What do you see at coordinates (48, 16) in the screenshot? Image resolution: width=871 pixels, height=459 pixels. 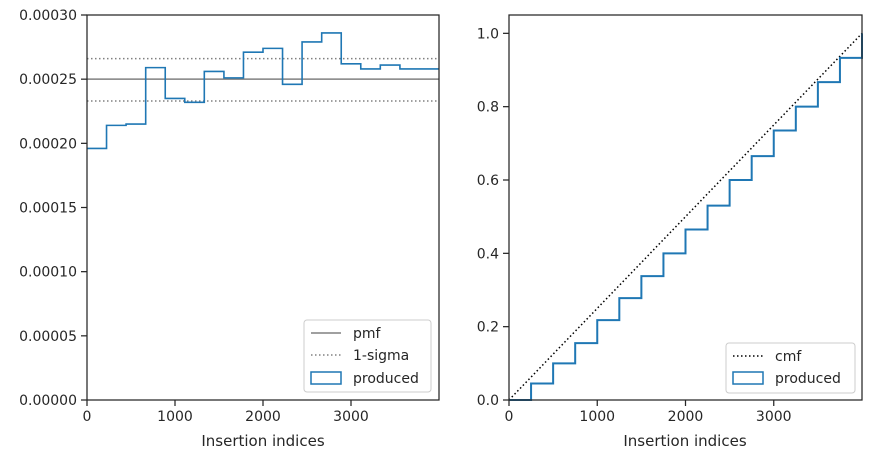 I see `y-tick-label: 0.00030` at bounding box center [48, 16].